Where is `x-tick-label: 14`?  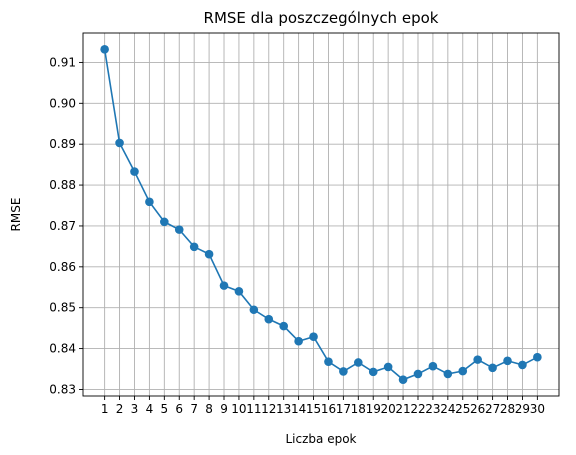 x-tick-label: 14 is located at coordinates (298, 409).